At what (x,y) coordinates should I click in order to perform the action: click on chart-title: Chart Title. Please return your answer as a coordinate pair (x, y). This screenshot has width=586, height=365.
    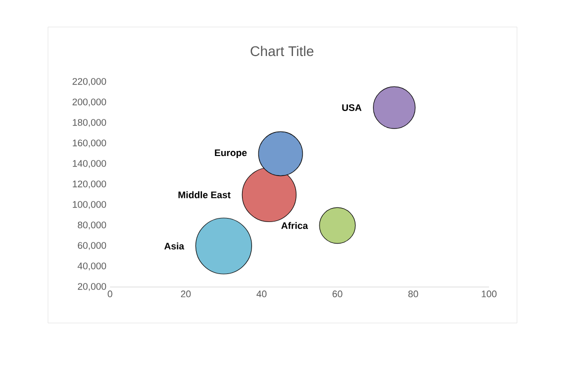
    Looking at the image, I should click on (282, 51).